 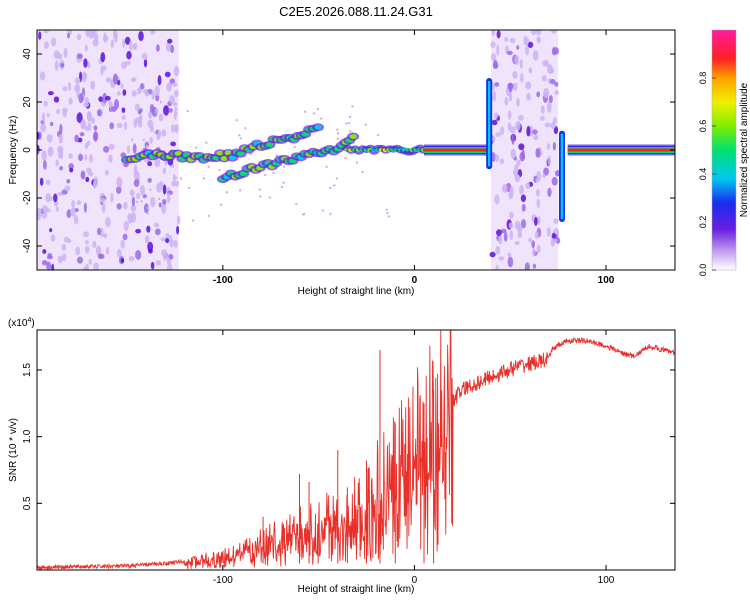 What do you see at coordinates (703, 222) in the screenshot?
I see `colorbar-tick-label: 0.2` at bounding box center [703, 222].